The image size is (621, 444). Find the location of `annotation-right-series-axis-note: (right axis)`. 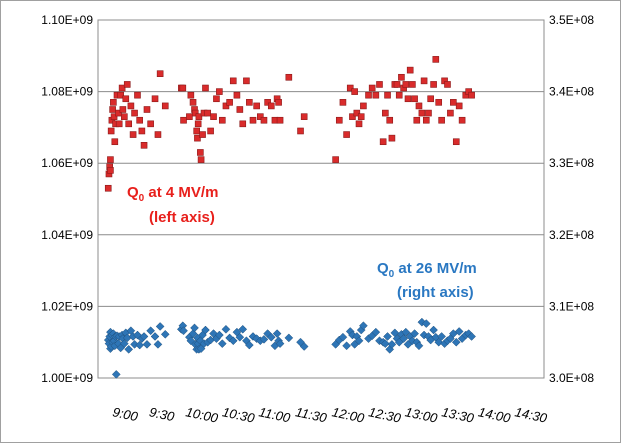

annotation-right-series-axis-note: (right axis) is located at coordinates (435, 292).